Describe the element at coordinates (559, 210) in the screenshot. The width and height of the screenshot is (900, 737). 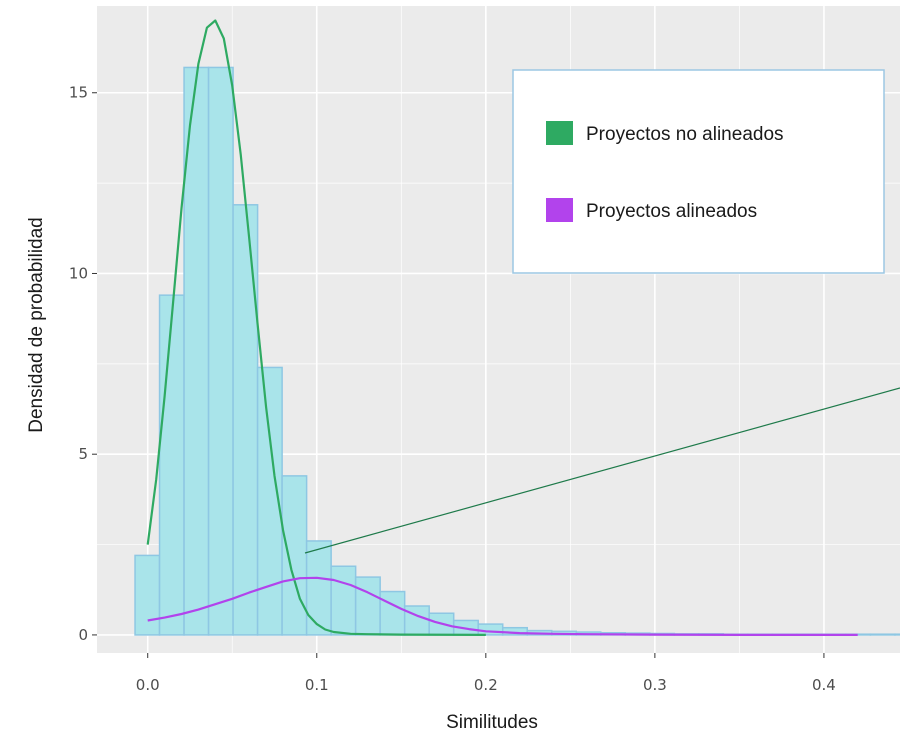
I see `legend-swatch-alineados` at that location.